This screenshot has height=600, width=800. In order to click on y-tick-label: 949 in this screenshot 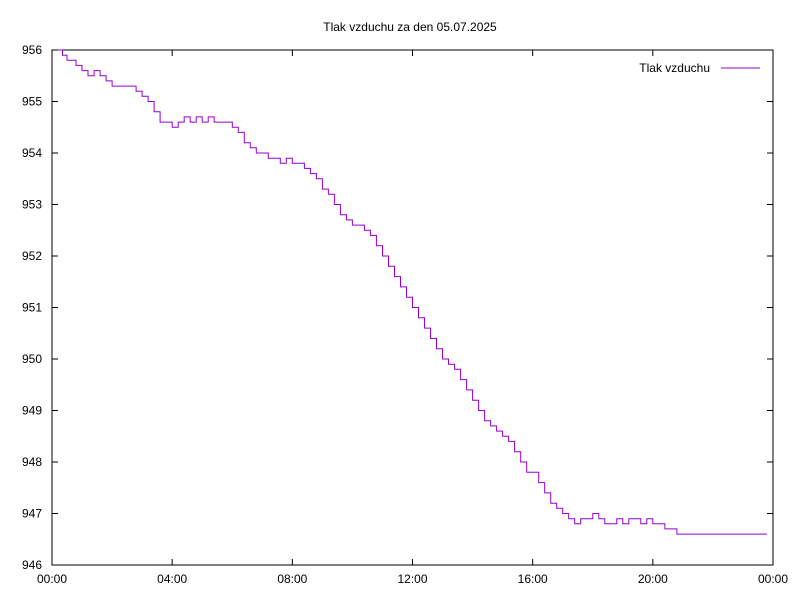, I will do `click(32, 411)`.